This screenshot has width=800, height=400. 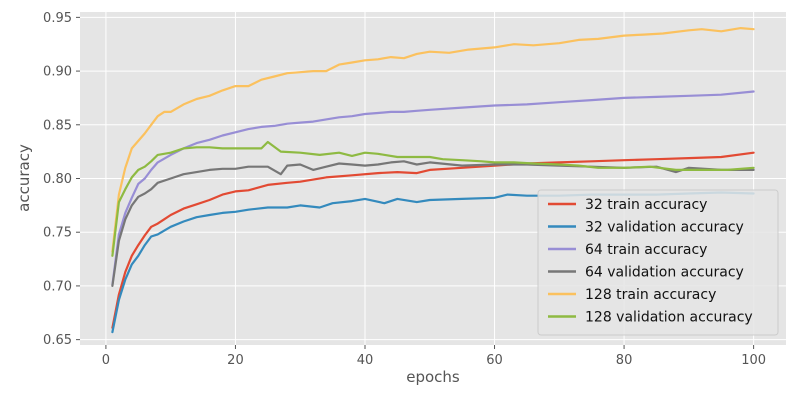 What do you see at coordinates (646, 205) in the screenshot?
I see `legend-label: 32 train accuracy` at bounding box center [646, 205].